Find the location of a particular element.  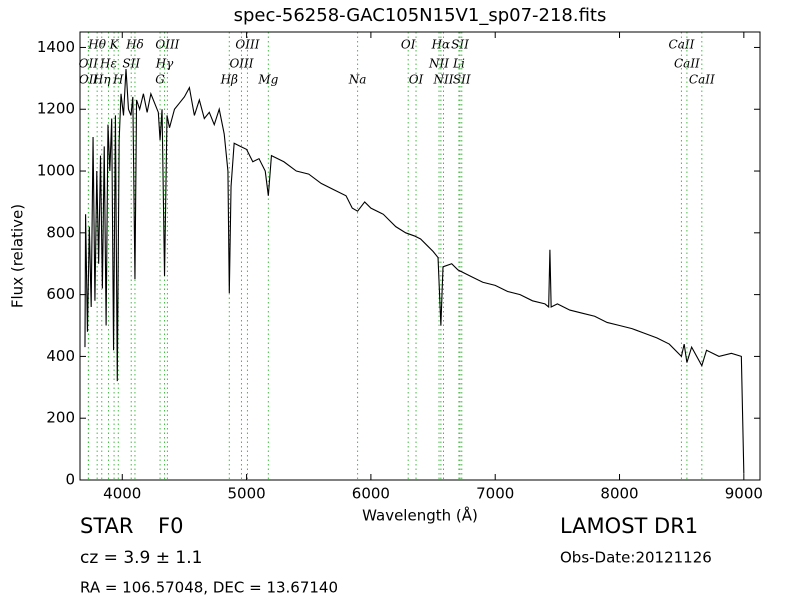

spectral-line-label: Hγ is located at coordinates (164, 64).